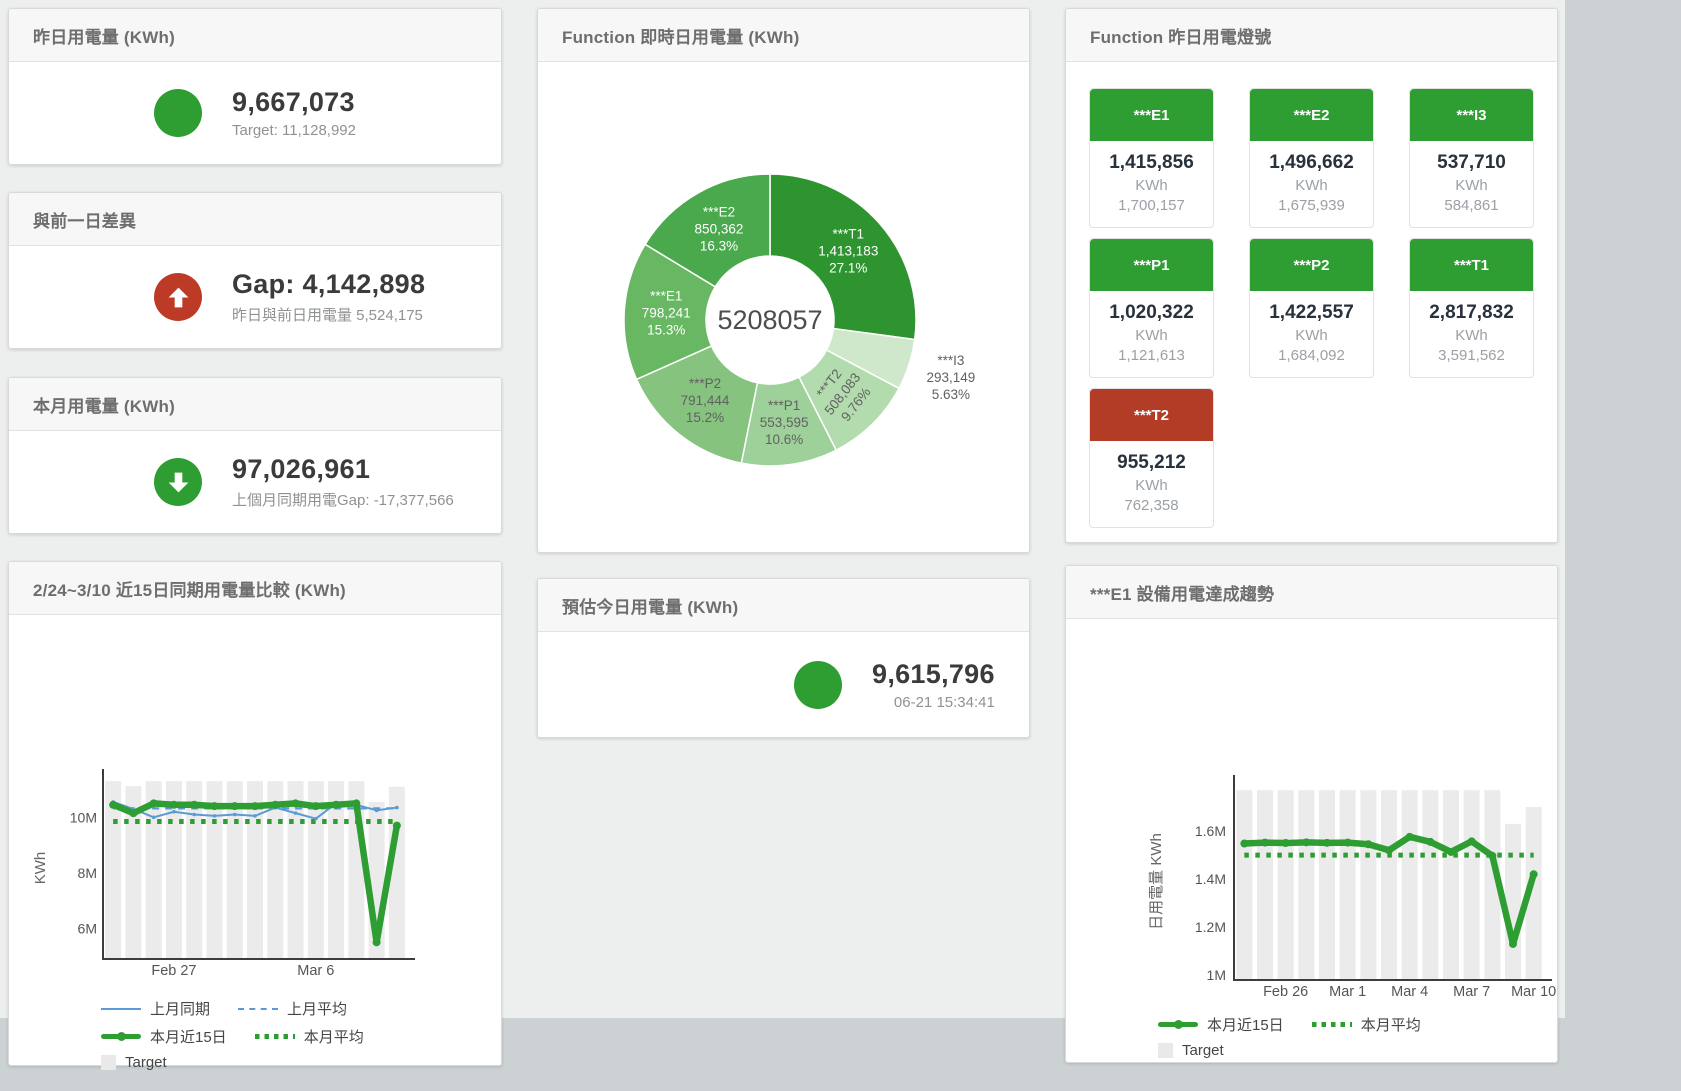  I want to click on y-tick-label: 1.6M, so click(1210, 831).